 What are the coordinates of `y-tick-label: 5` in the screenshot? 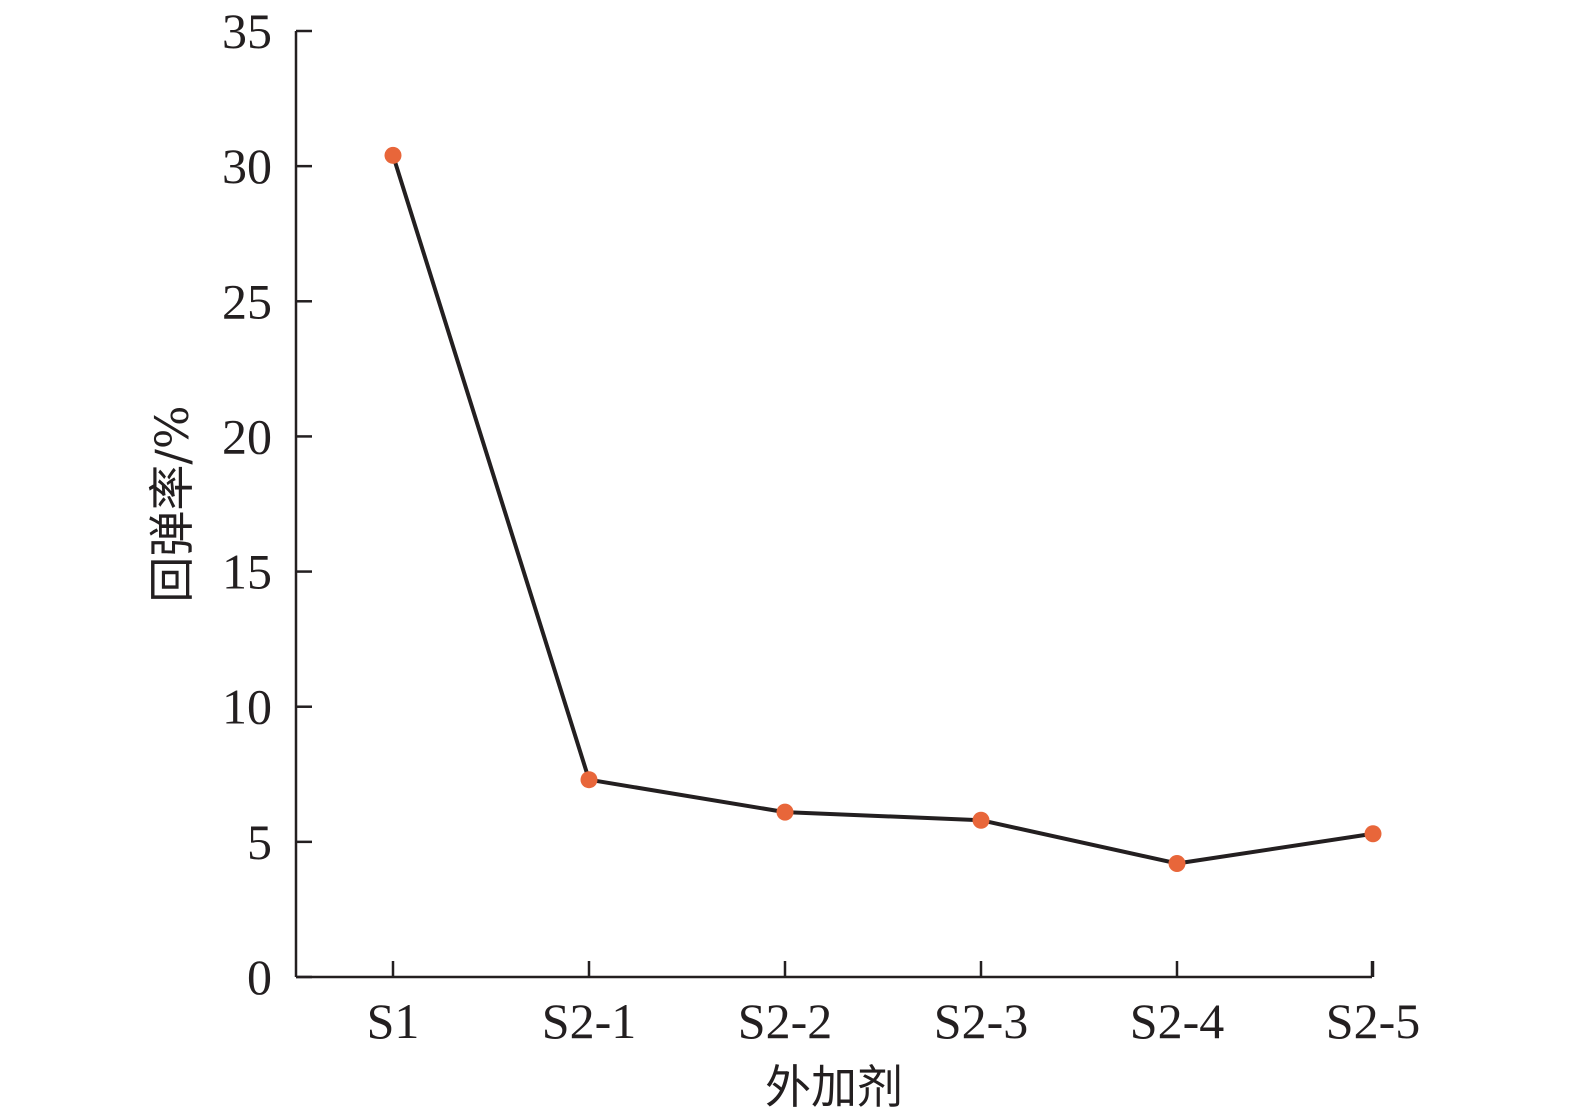 It's located at (259, 842).